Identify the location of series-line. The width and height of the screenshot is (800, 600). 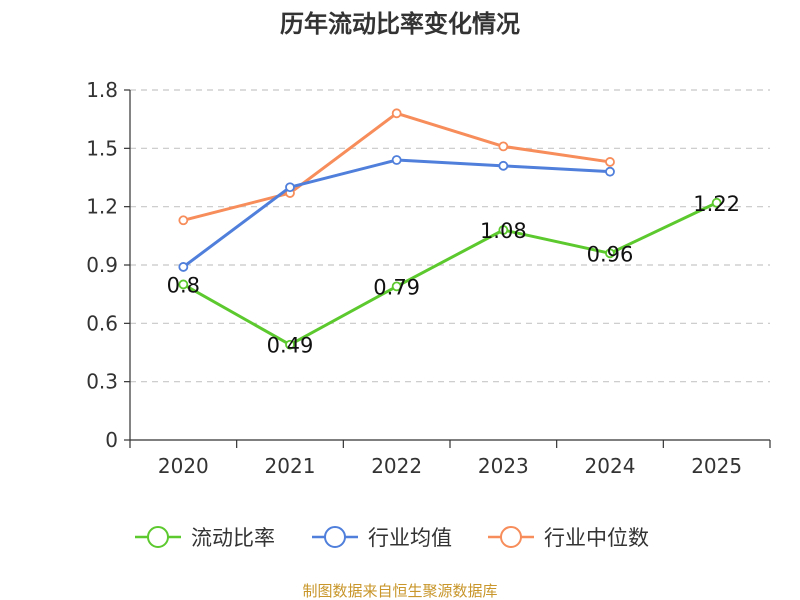
(396, 213).